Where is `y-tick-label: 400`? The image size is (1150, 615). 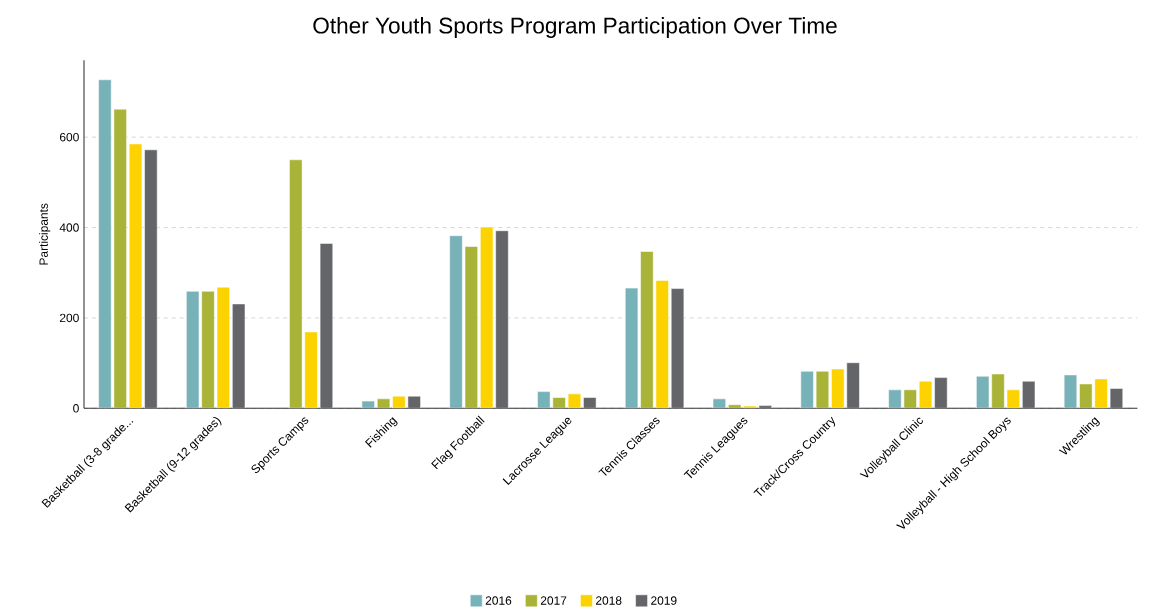
y-tick-label: 400 is located at coordinates (69, 227).